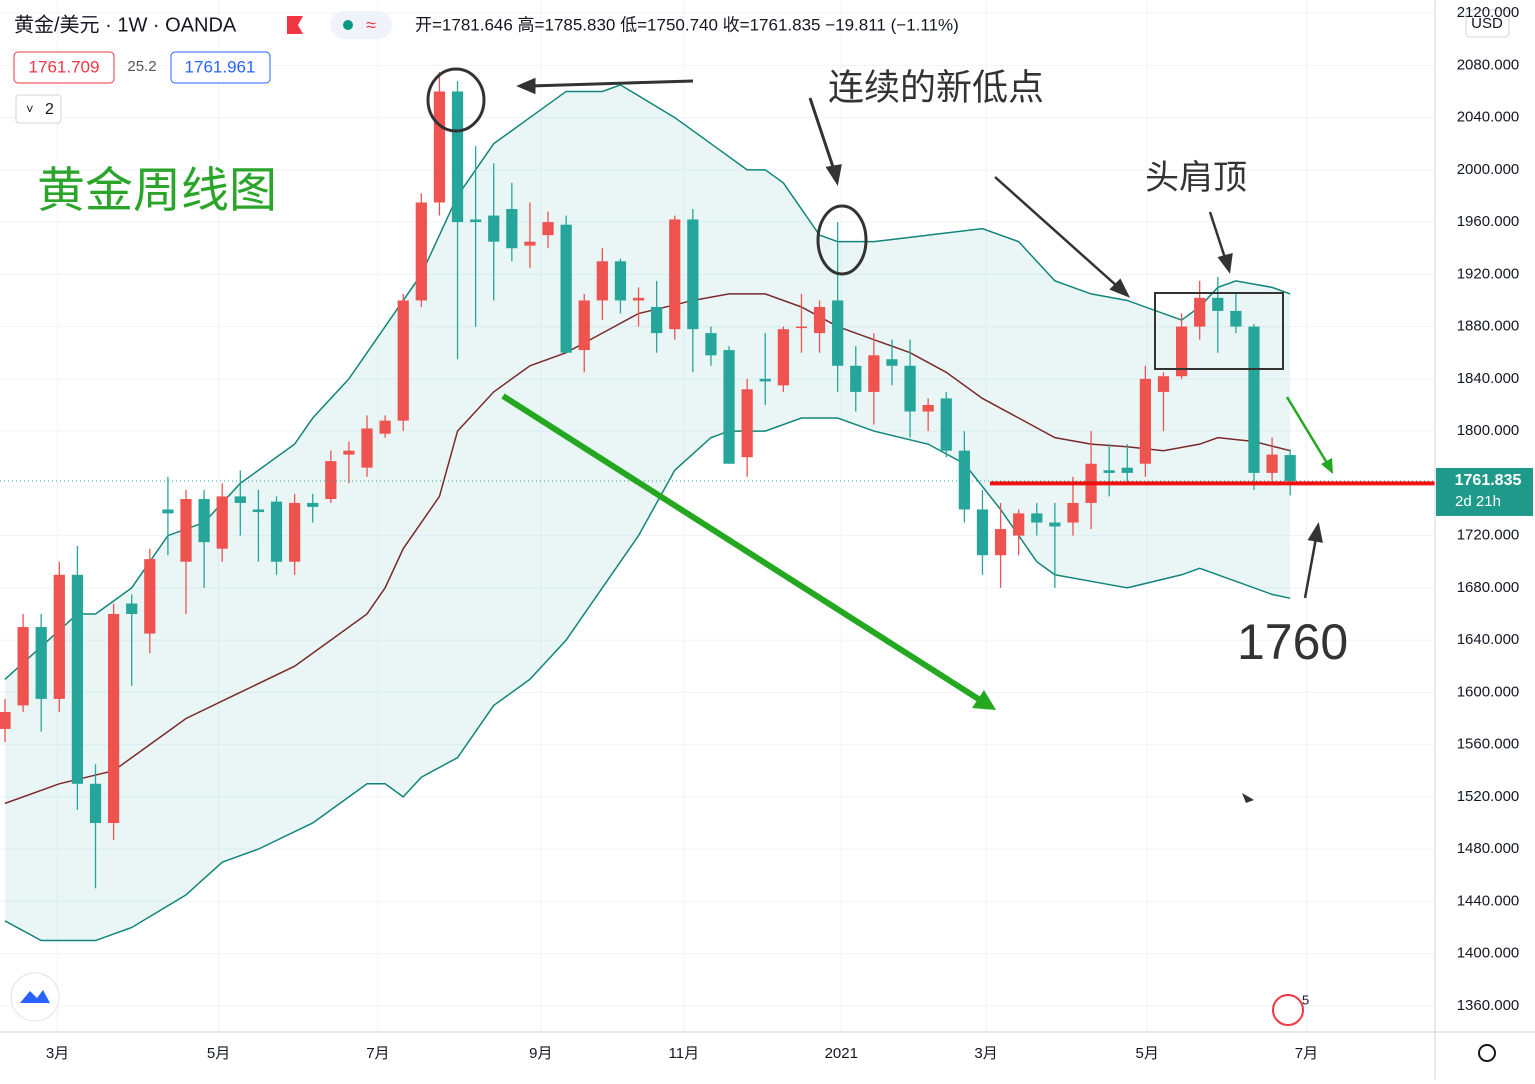 This screenshot has height=1084, width=1535. Describe the element at coordinates (141, 66) in the screenshot. I see `spread: 25.2` at that location.